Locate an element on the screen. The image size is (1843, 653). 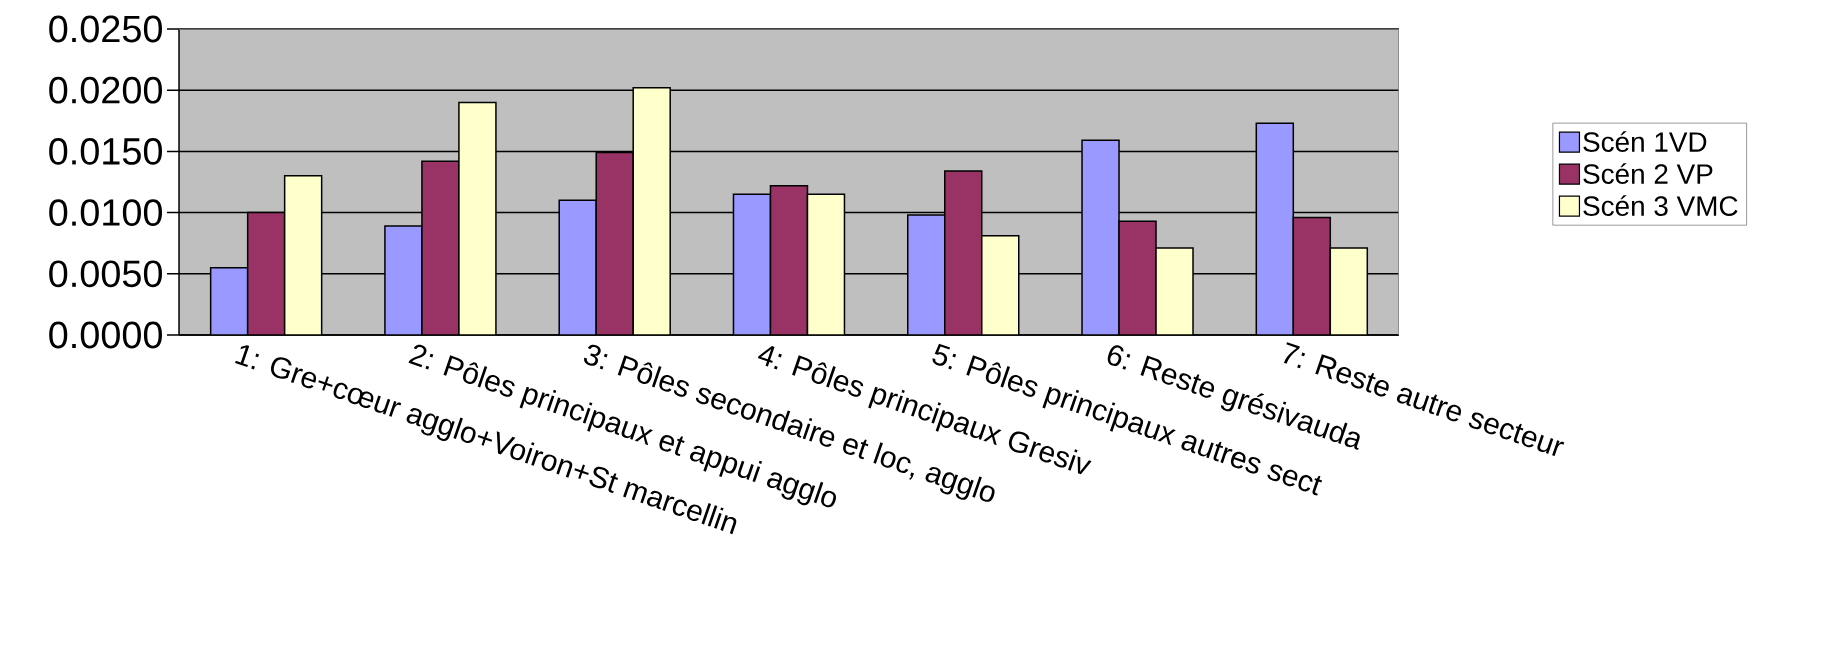
legend-label: Scén 2 VP is located at coordinates (1648, 173).